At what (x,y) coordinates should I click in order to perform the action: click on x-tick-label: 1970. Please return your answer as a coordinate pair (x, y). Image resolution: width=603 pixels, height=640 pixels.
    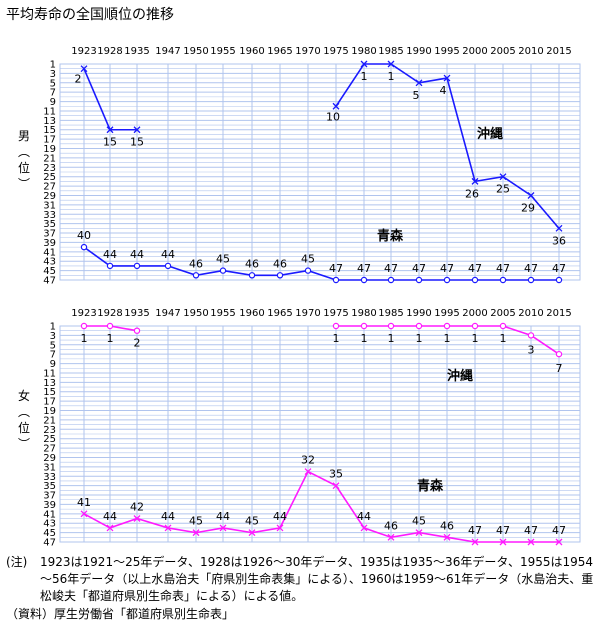
    Looking at the image, I should click on (307, 51).